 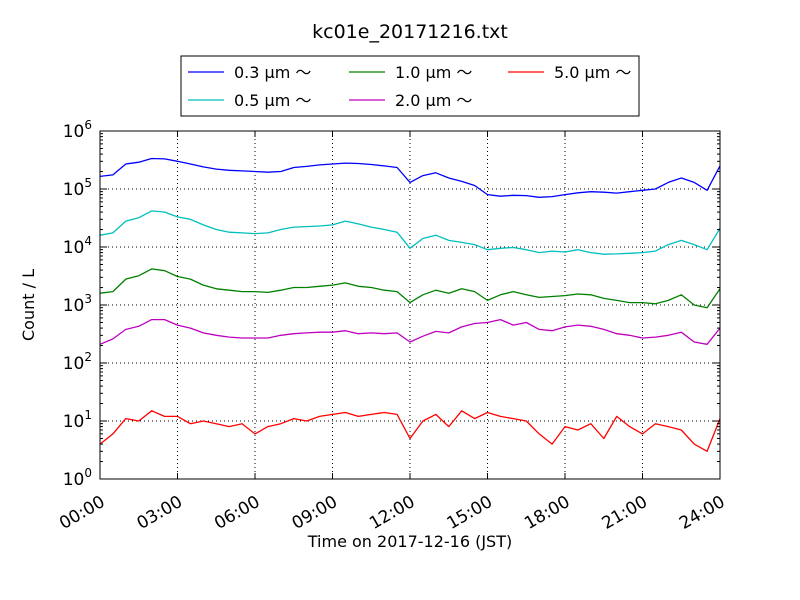 I want to click on legend-label: 2.0 μm ～, so click(x=433, y=100).